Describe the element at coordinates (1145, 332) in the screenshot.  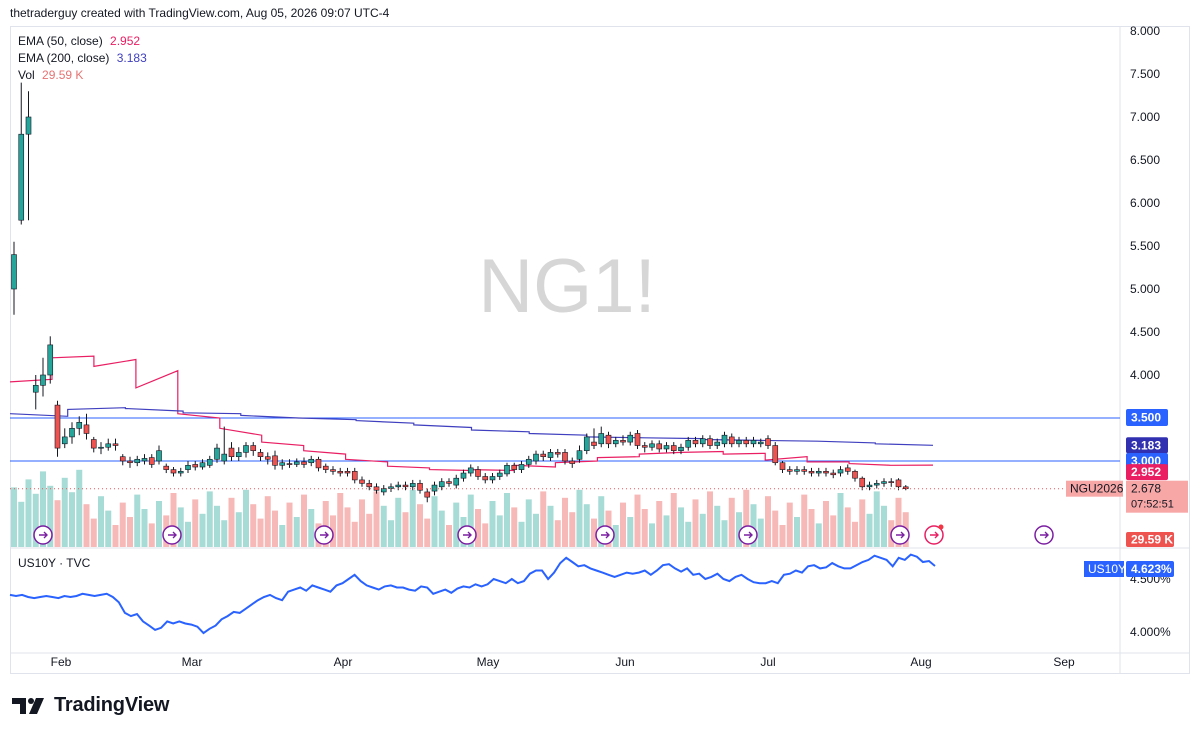
I see `price-axis-tick: 4.500` at that location.